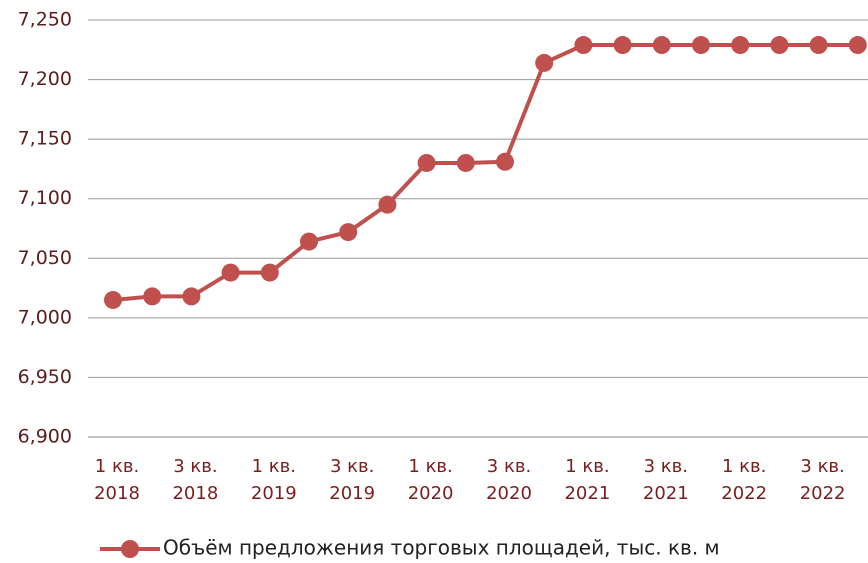  I want to click on y-tick-label: 7,050, so click(45, 258).